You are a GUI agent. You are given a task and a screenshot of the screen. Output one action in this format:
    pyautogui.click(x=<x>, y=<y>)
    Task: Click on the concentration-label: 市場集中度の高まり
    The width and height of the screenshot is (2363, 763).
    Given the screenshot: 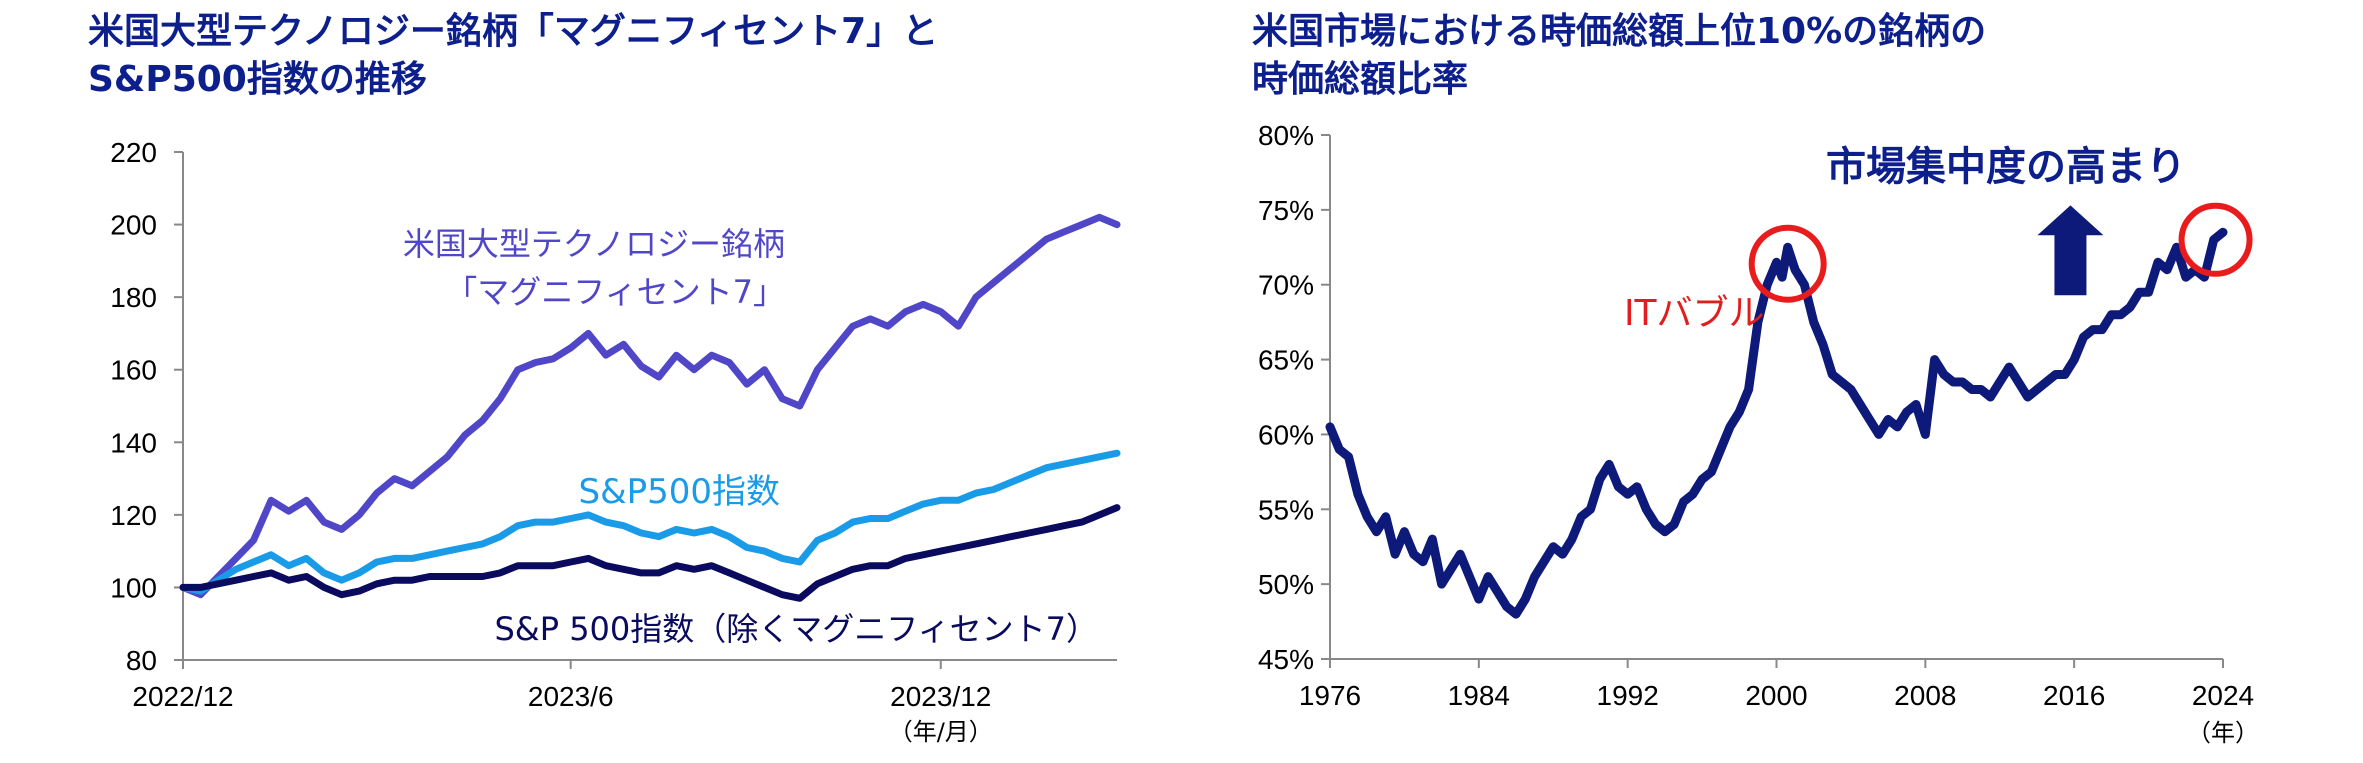 What is the action you would take?
    pyautogui.click(x=2006, y=167)
    